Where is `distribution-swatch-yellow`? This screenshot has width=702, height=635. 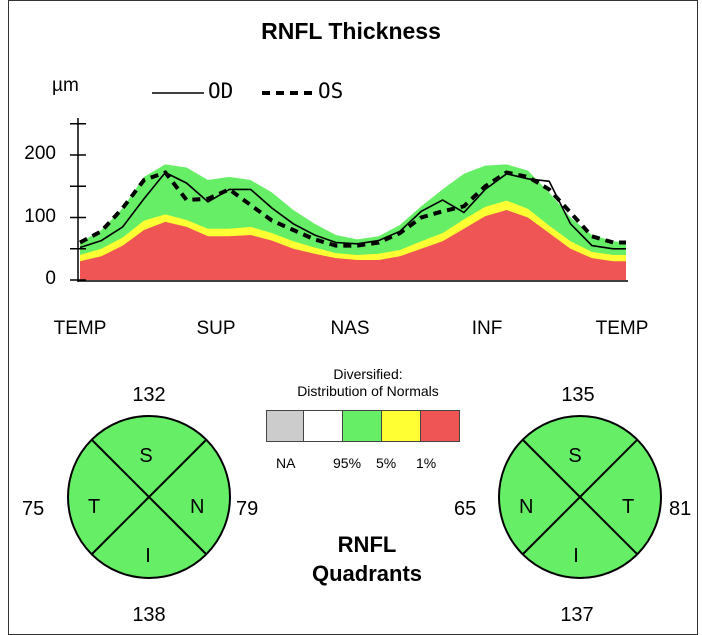
distribution-swatch-yellow is located at coordinates (401, 426).